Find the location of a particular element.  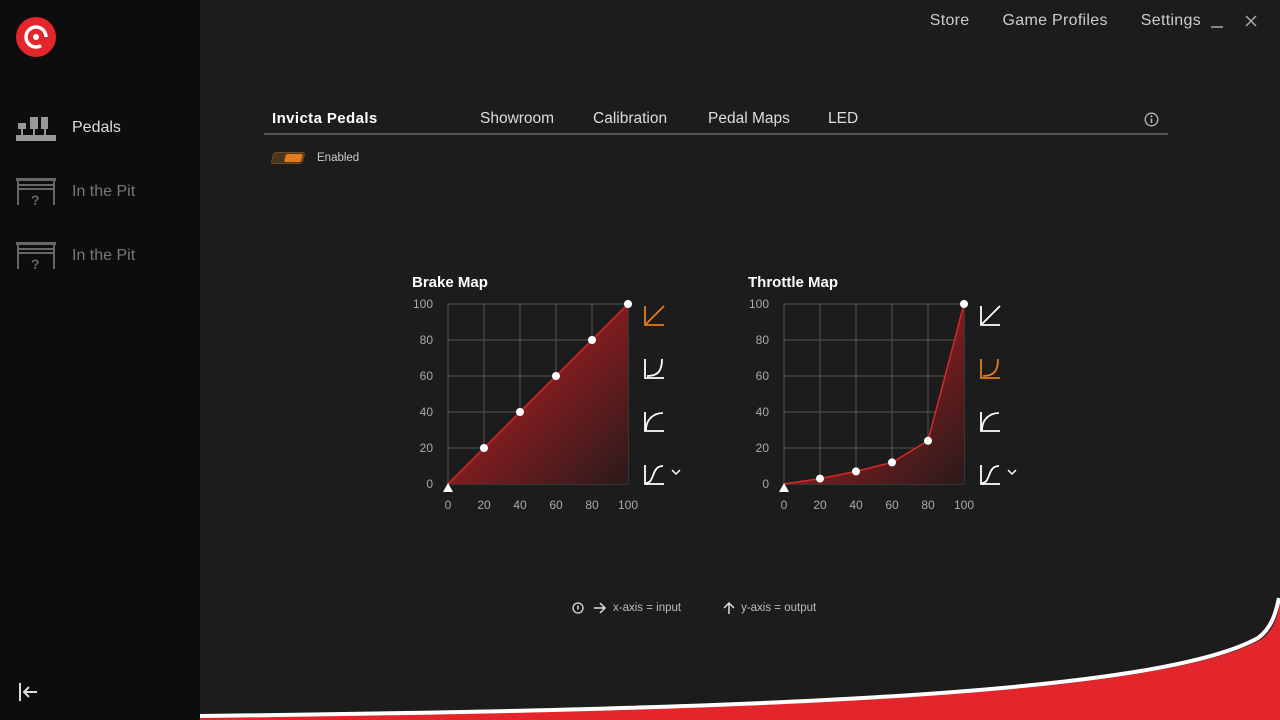

nav-settings: Settings is located at coordinates (1170, 20).